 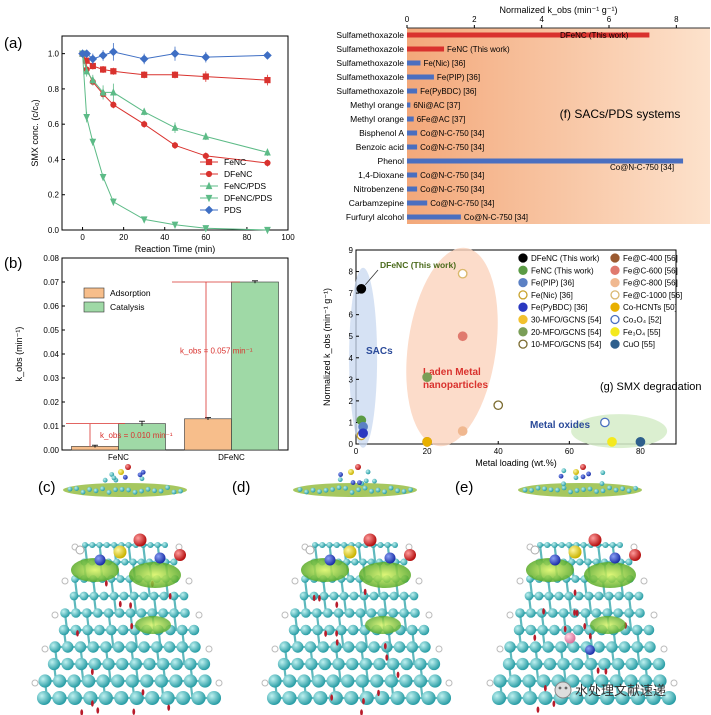 I want to click on y-tick-label: 0.0, so click(x=54, y=230).